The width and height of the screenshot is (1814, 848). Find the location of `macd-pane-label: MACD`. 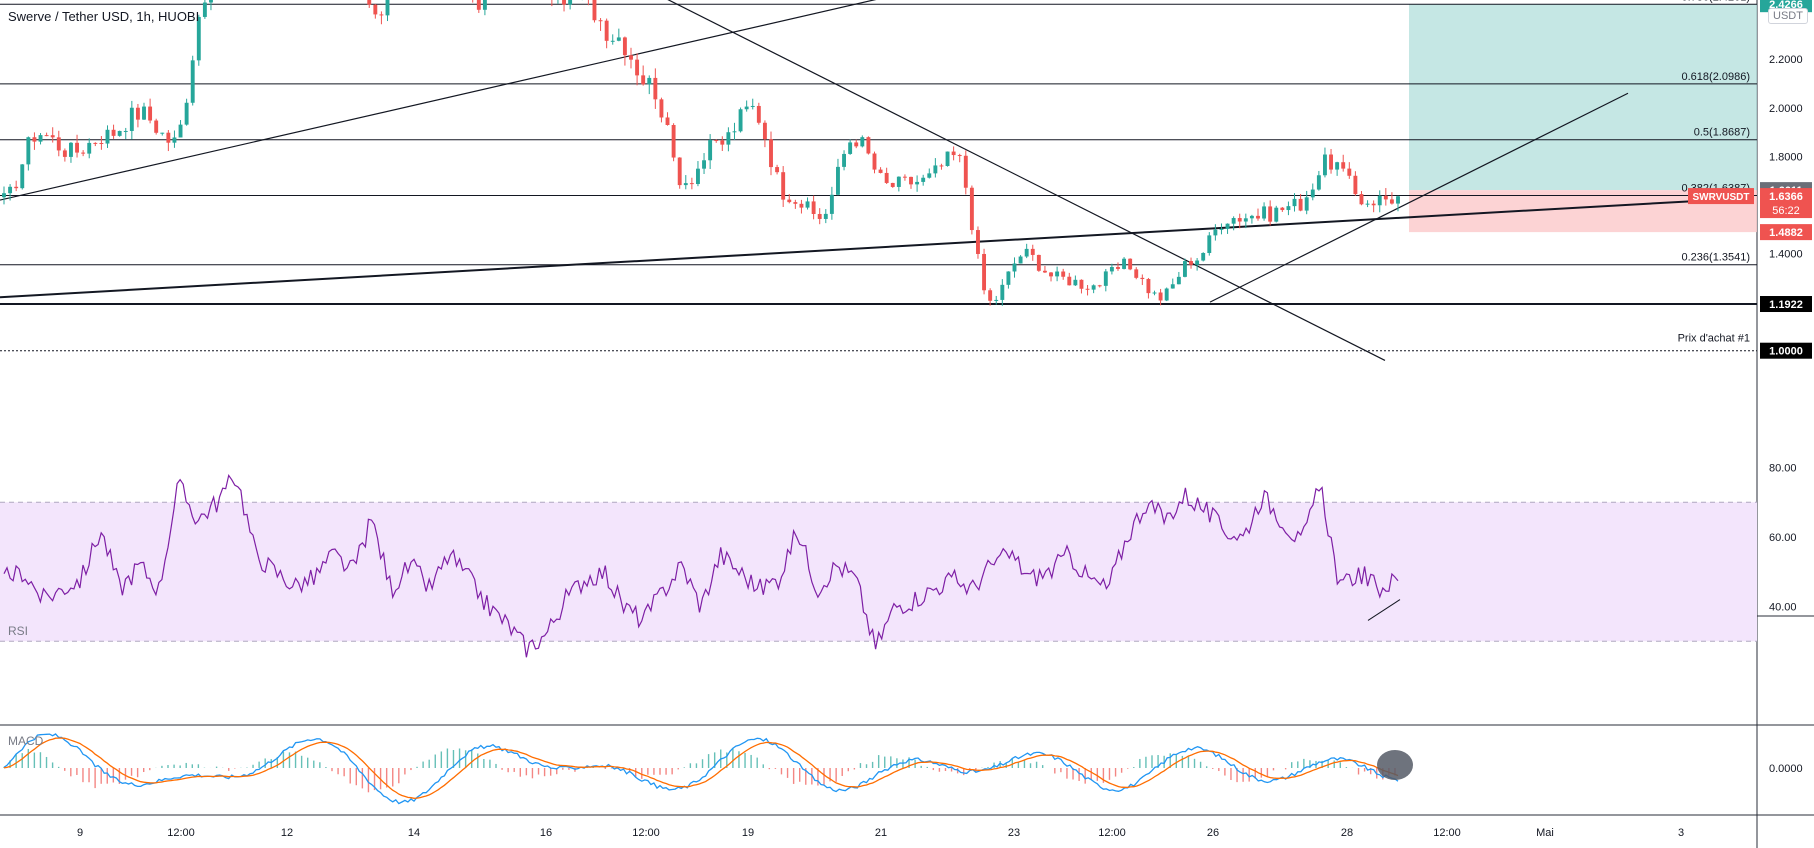

macd-pane-label: MACD is located at coordinates (26, 741).